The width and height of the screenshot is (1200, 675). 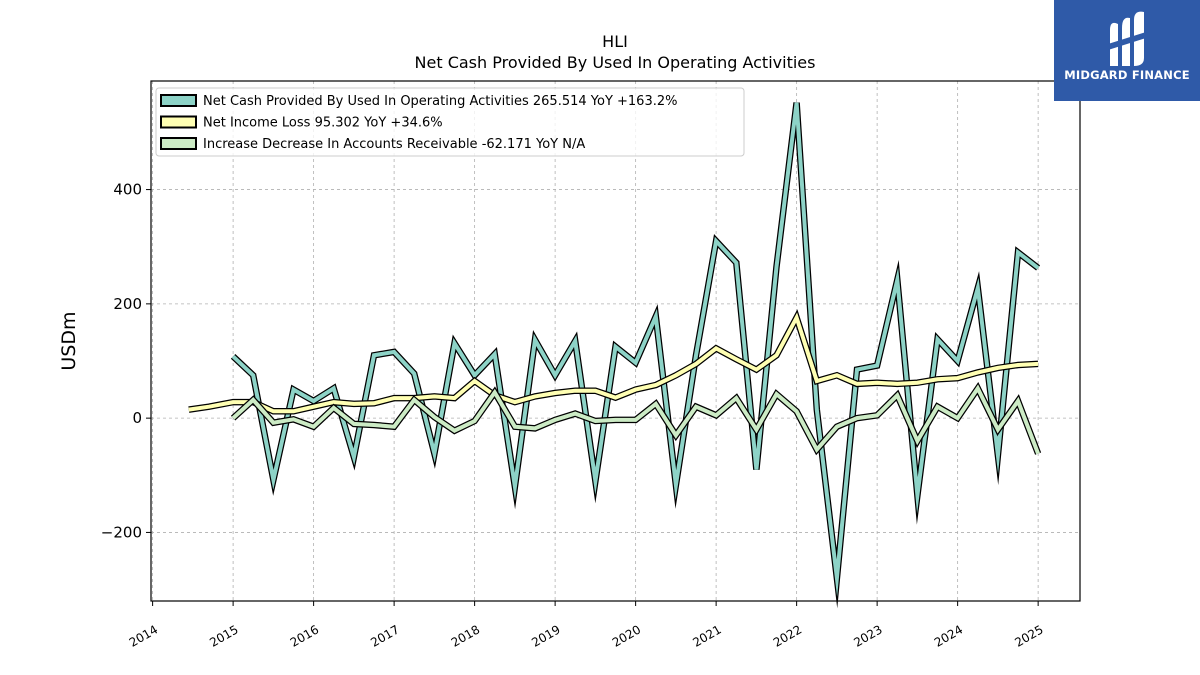 What do you see at coordinates (615, 41) in the screenshot?
I see `chart-title: HLI` at bounding box center [615, 41].